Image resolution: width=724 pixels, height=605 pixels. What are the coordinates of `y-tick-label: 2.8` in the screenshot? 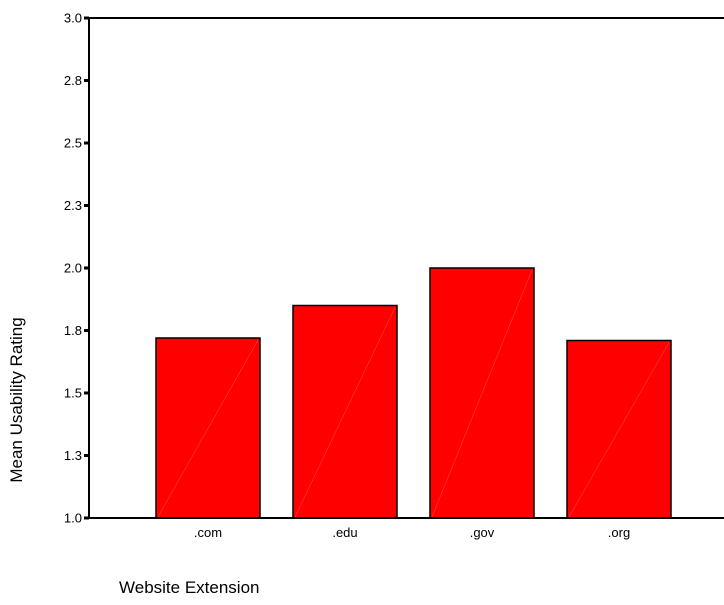 It's located at (73, 80).